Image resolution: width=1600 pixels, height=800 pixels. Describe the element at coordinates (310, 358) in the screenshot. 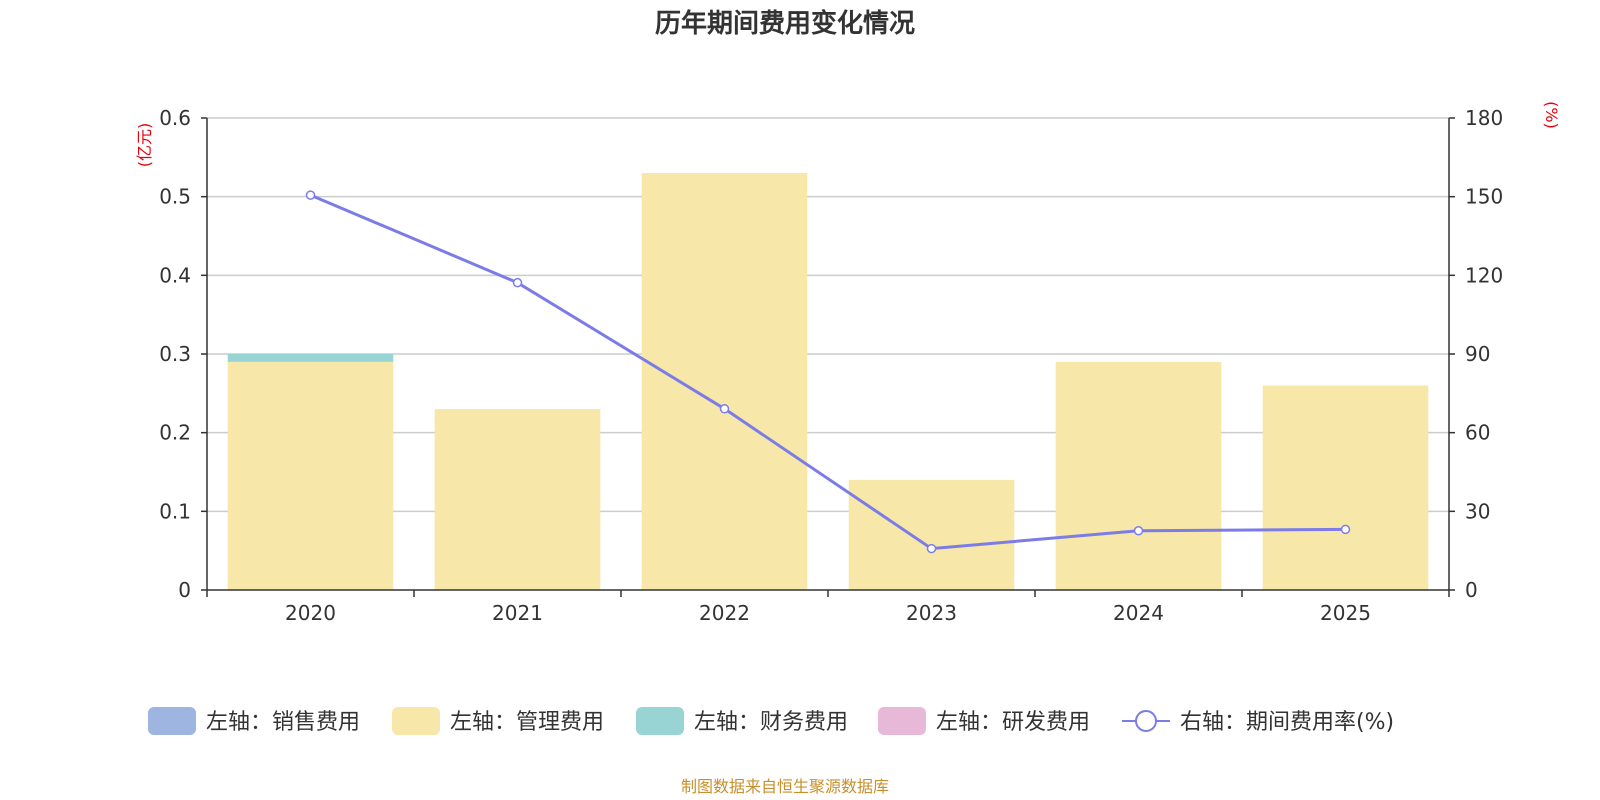

I see `bar-2020-左轴：财务费用` at that location.